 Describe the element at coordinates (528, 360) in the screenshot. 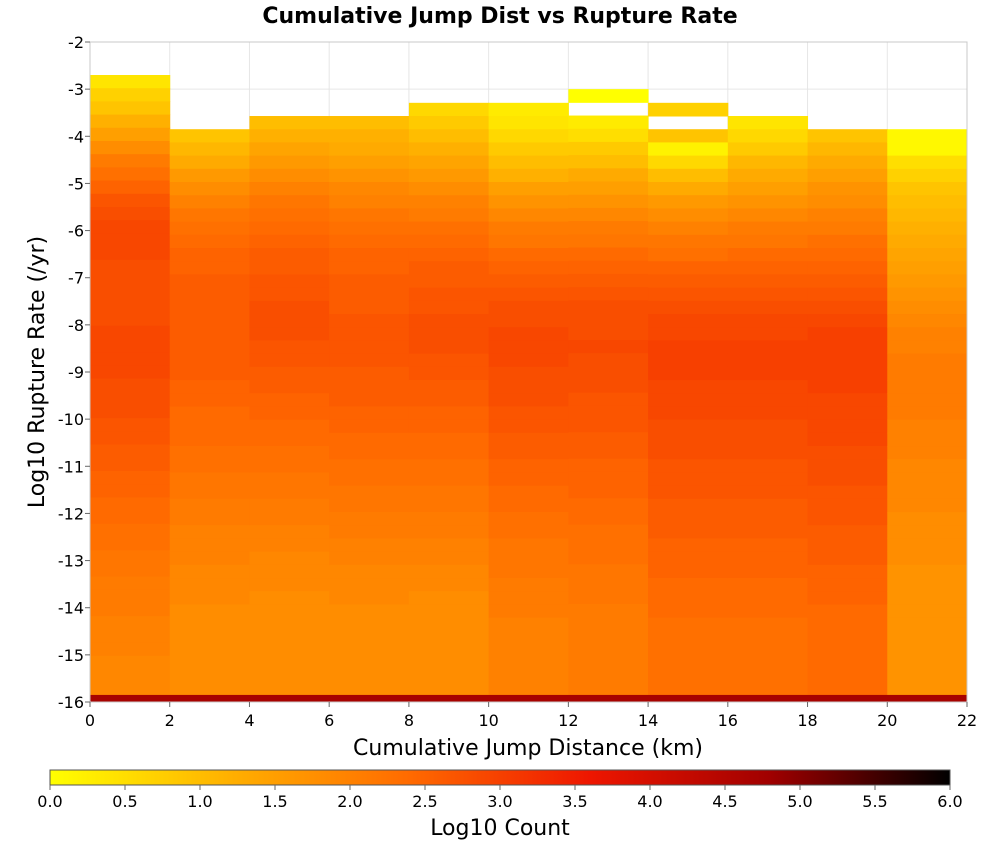

I see `heatmap-cell-c5-r19` at that location.